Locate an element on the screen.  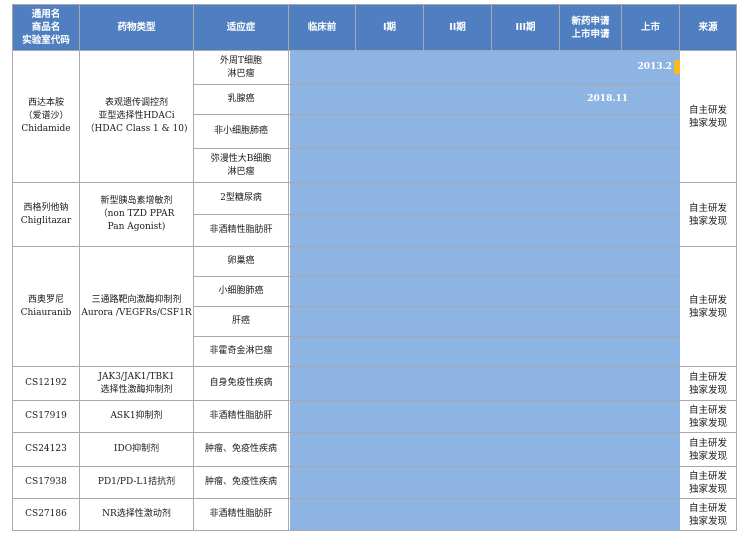
drug-name-line: Chiauranib is located at coordinates (46, 312).